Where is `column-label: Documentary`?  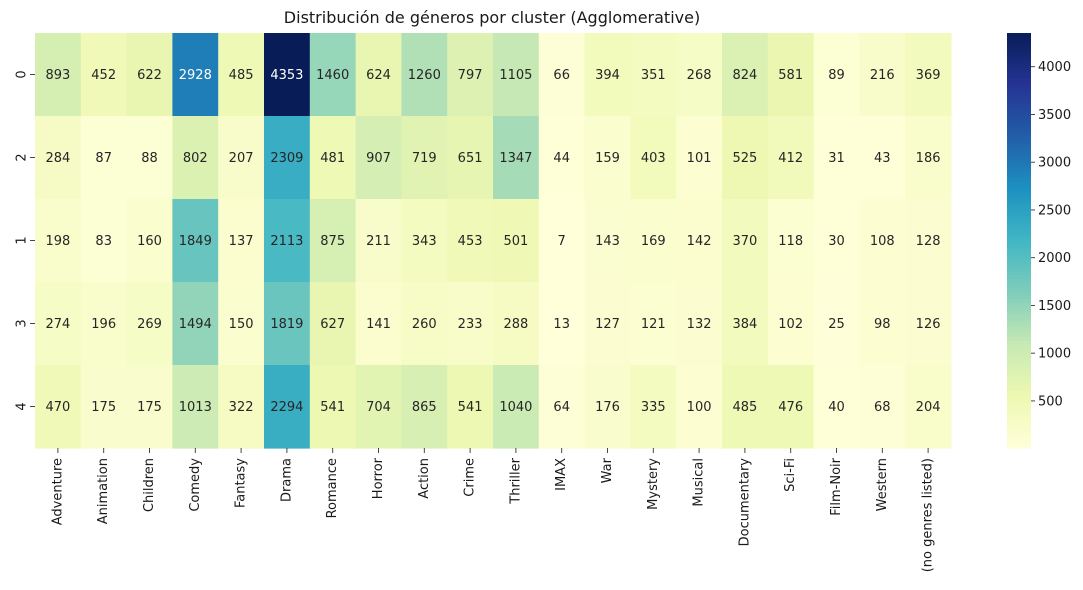 column-label: Documentary is located at coordinates (744, 502).